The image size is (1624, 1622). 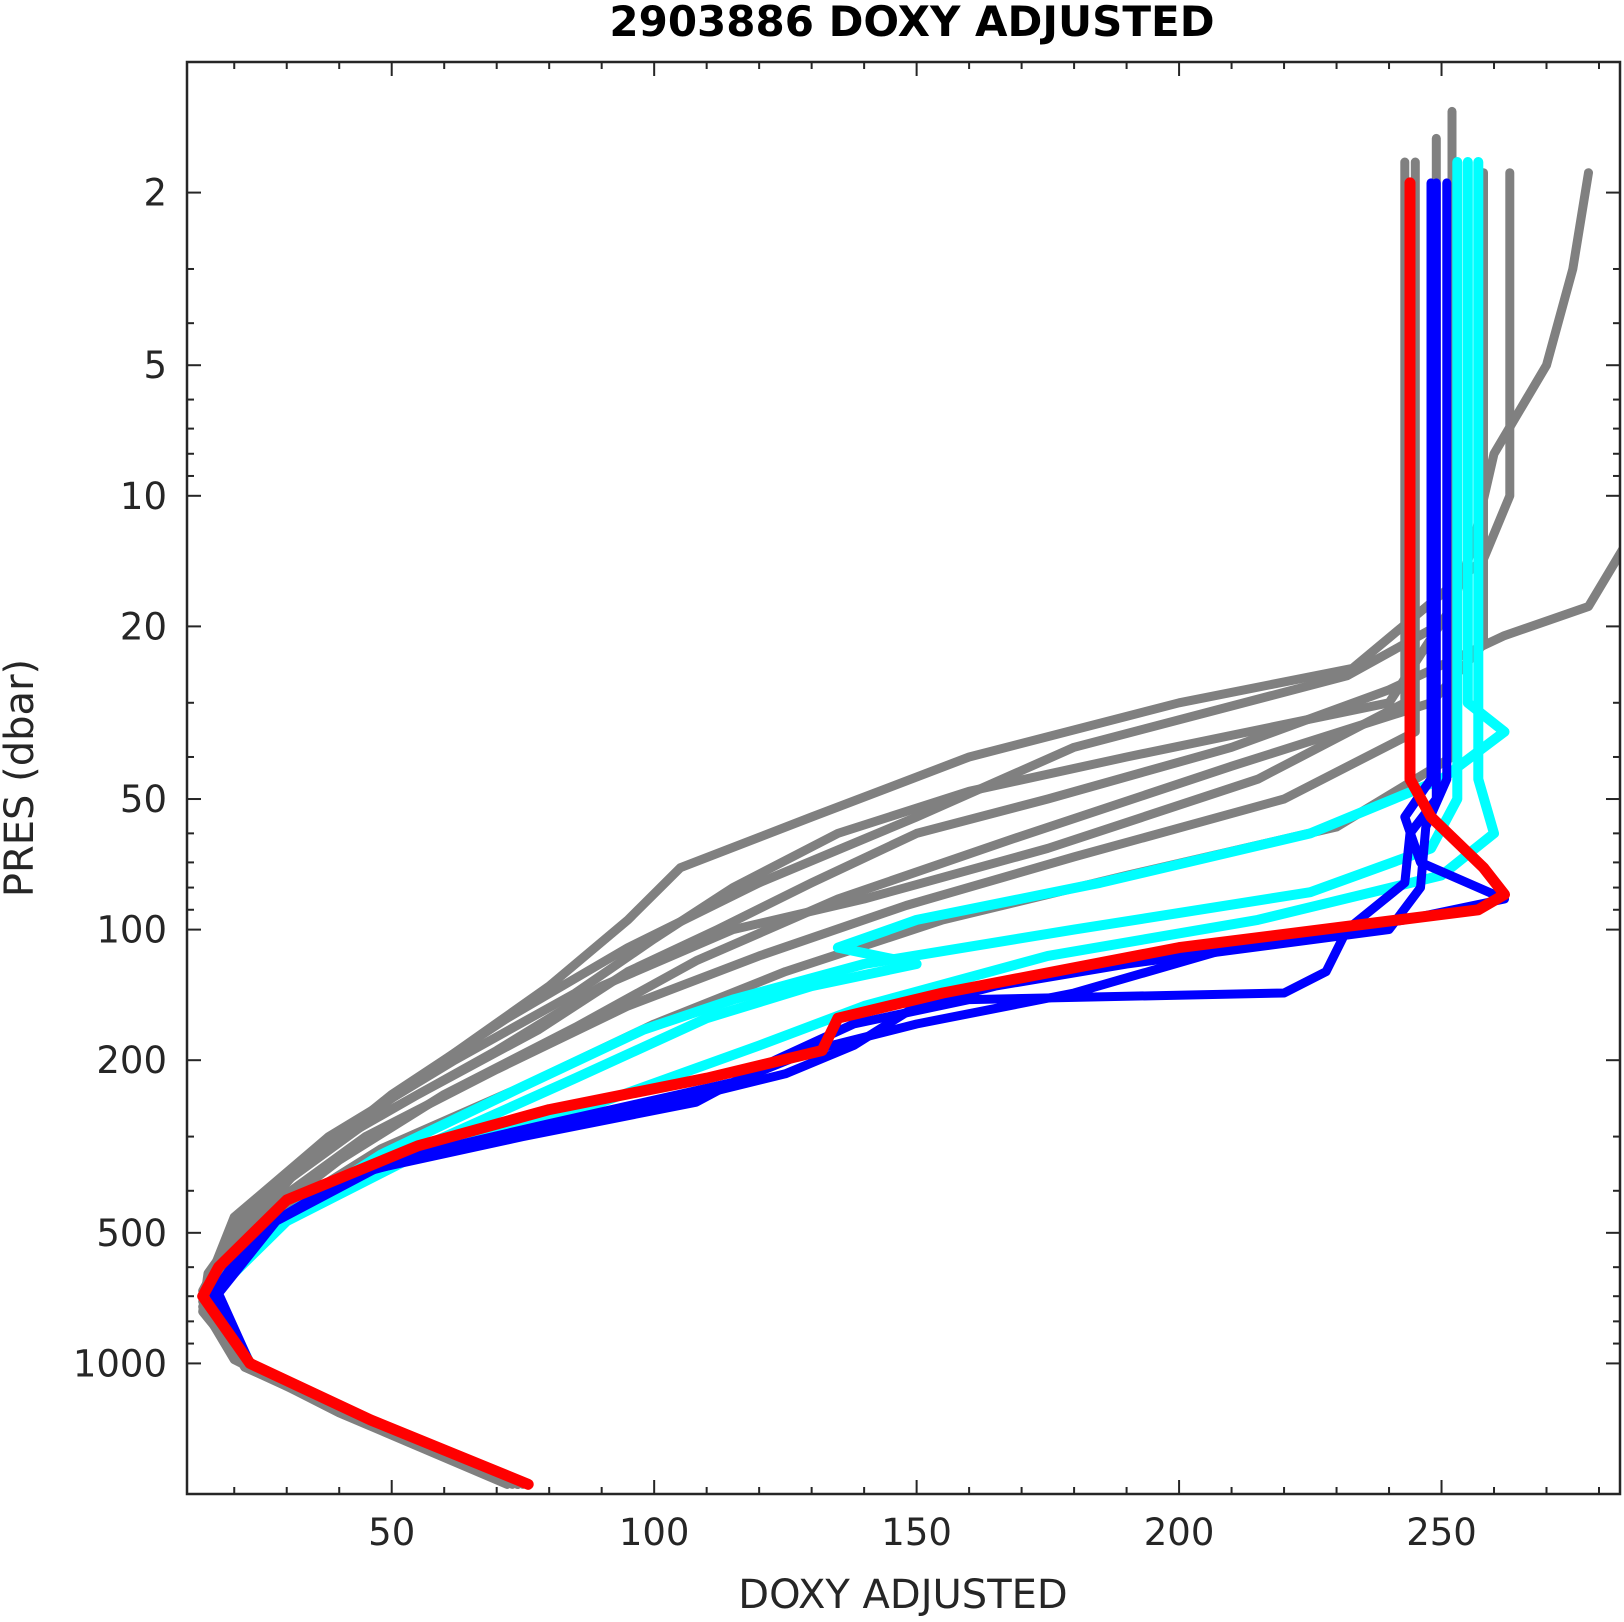 What do you see at coordinates (1441, 1532) in the screenshot?
I see `x-tick-label: 250` at bounding box center [1441, 1532].